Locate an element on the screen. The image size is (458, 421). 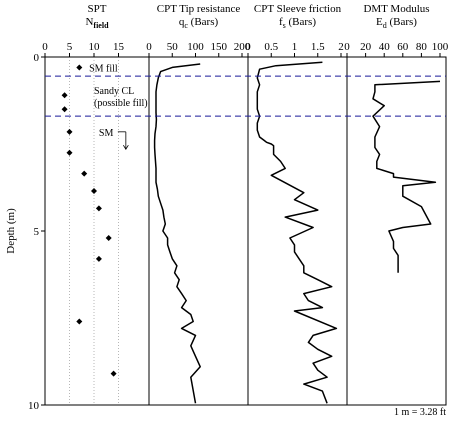
scale-note: 1 m = 3.28 ft is located at coordinates (420, 412).